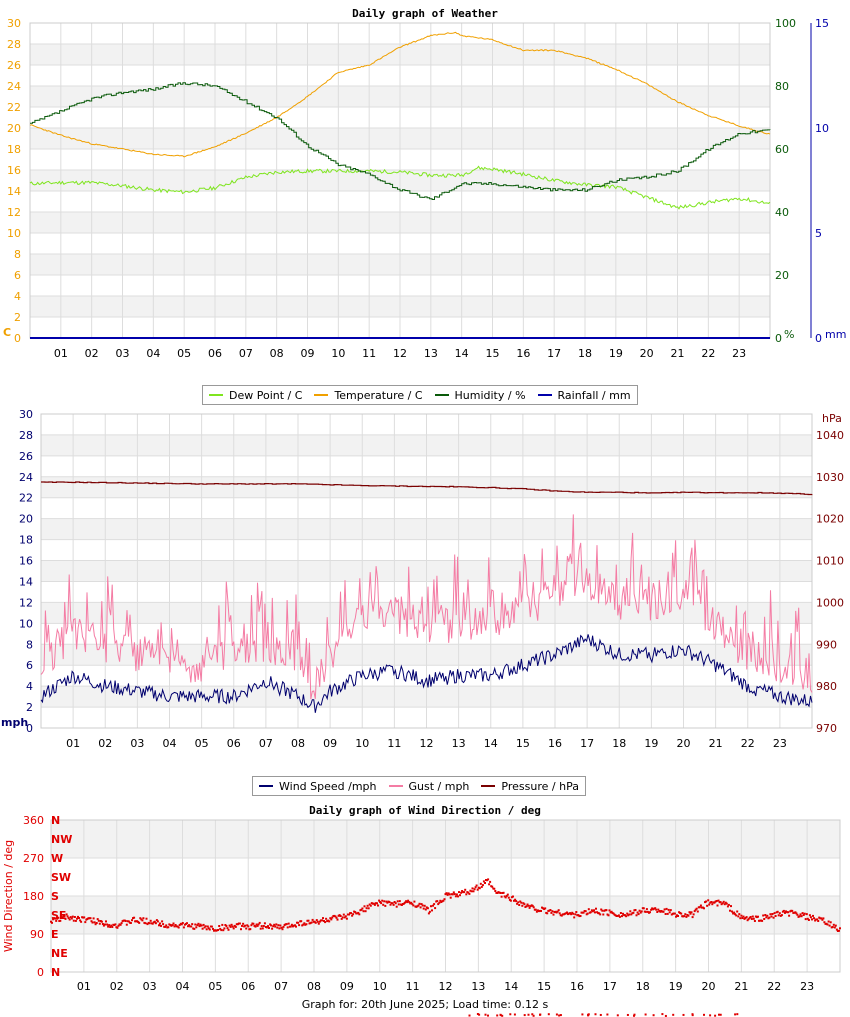  What do you see at coordinates (413, 986) in the screenshot?
I see `direction-x-tick-label: 11` at bounding box center [413, 986].